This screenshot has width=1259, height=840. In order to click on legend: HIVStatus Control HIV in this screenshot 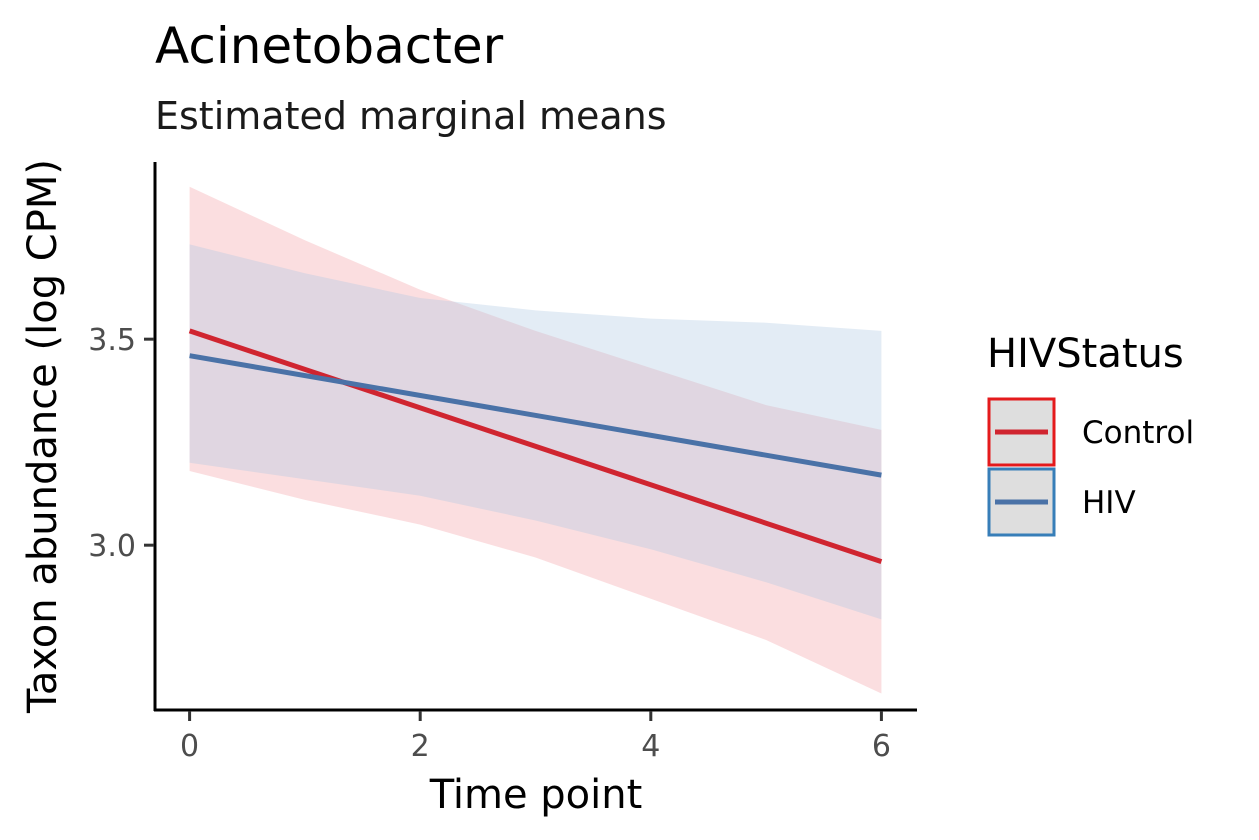, I will do `click(1090, 434)`.